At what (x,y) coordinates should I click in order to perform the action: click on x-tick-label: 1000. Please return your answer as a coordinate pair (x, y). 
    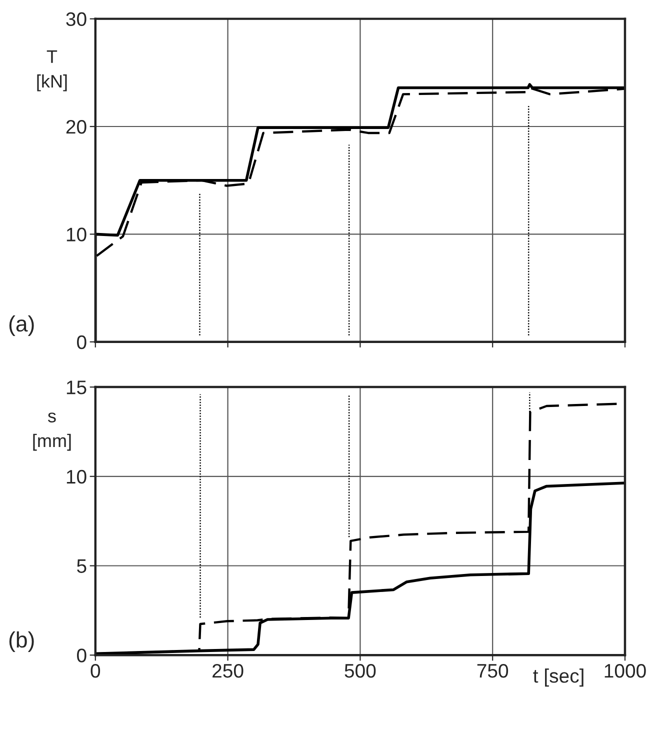
    Looking at the image, I should click on (625, 671).